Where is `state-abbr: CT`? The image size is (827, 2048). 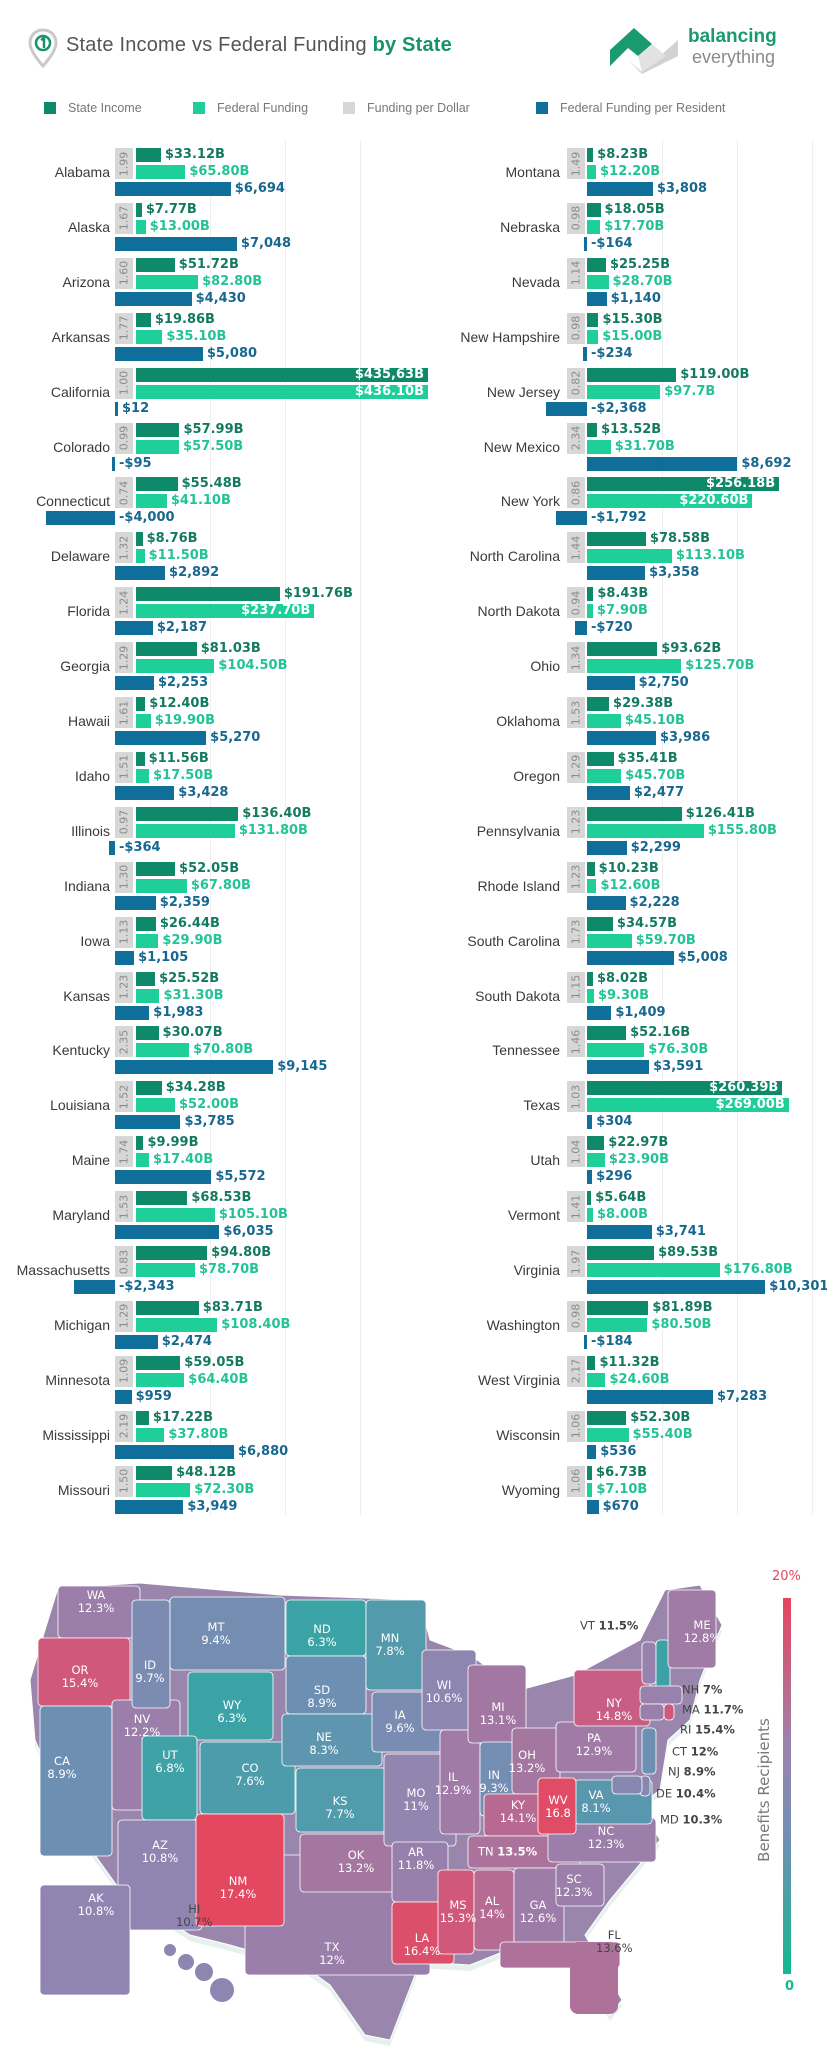
state-abbr: CT is located at coordinates (680, 1751).